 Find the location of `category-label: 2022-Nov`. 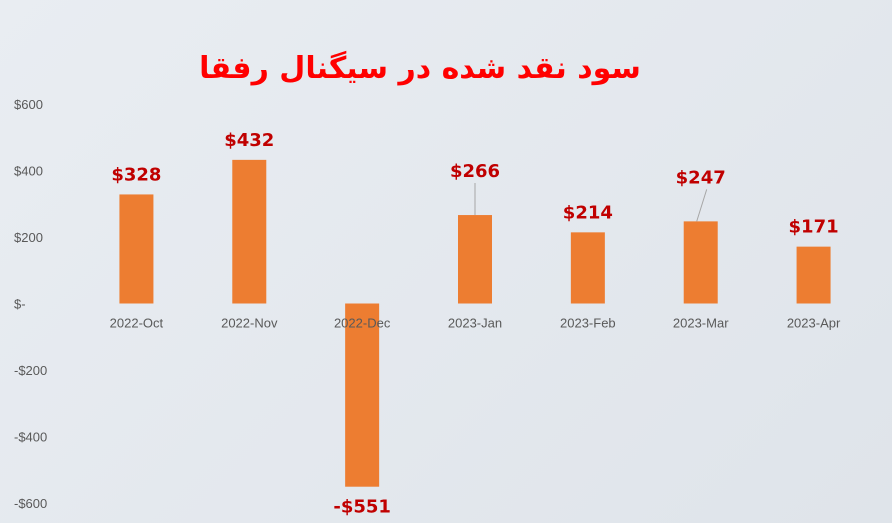

category-label: 2022-Nov is located at coordinates (249, 323).